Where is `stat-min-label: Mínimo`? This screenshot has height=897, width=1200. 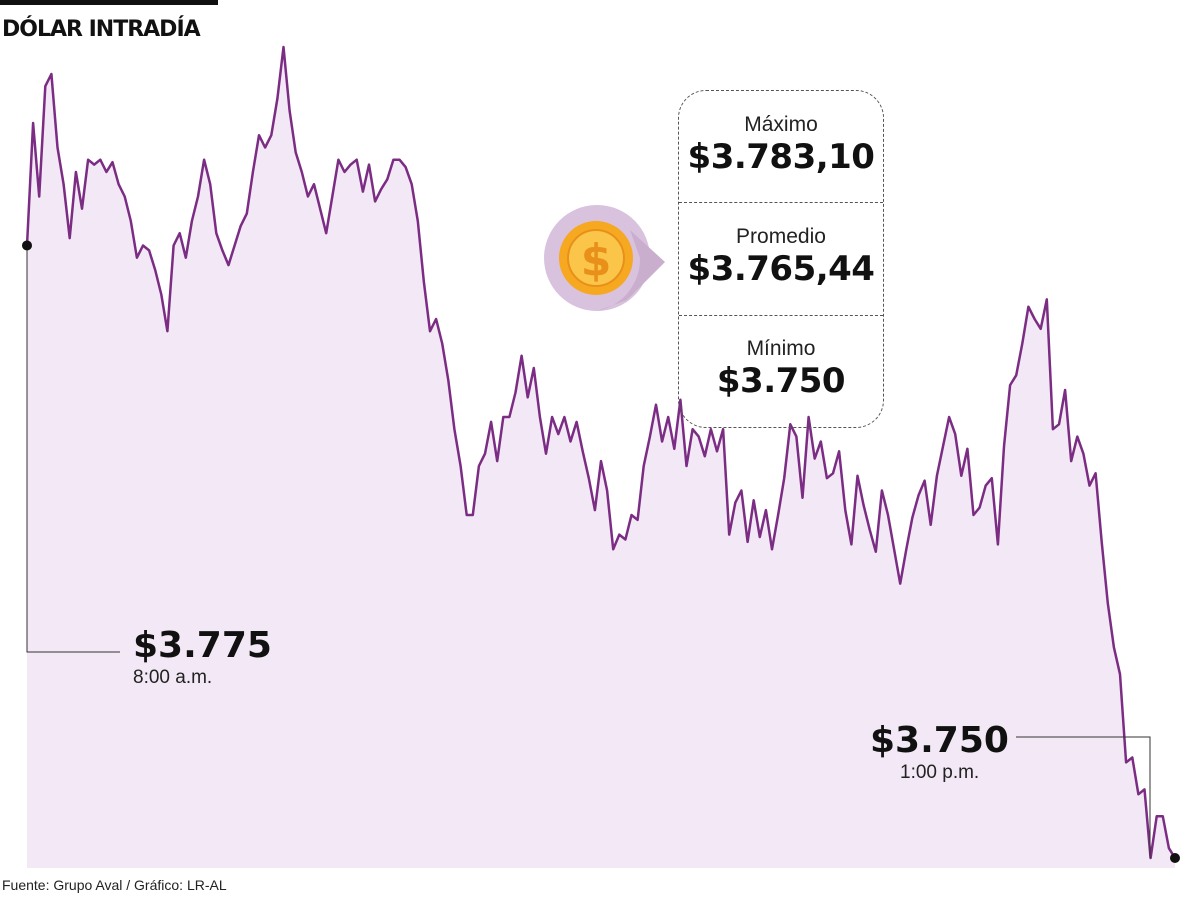 stat-min-label: Mínimo is located at coordinates (781, 348).